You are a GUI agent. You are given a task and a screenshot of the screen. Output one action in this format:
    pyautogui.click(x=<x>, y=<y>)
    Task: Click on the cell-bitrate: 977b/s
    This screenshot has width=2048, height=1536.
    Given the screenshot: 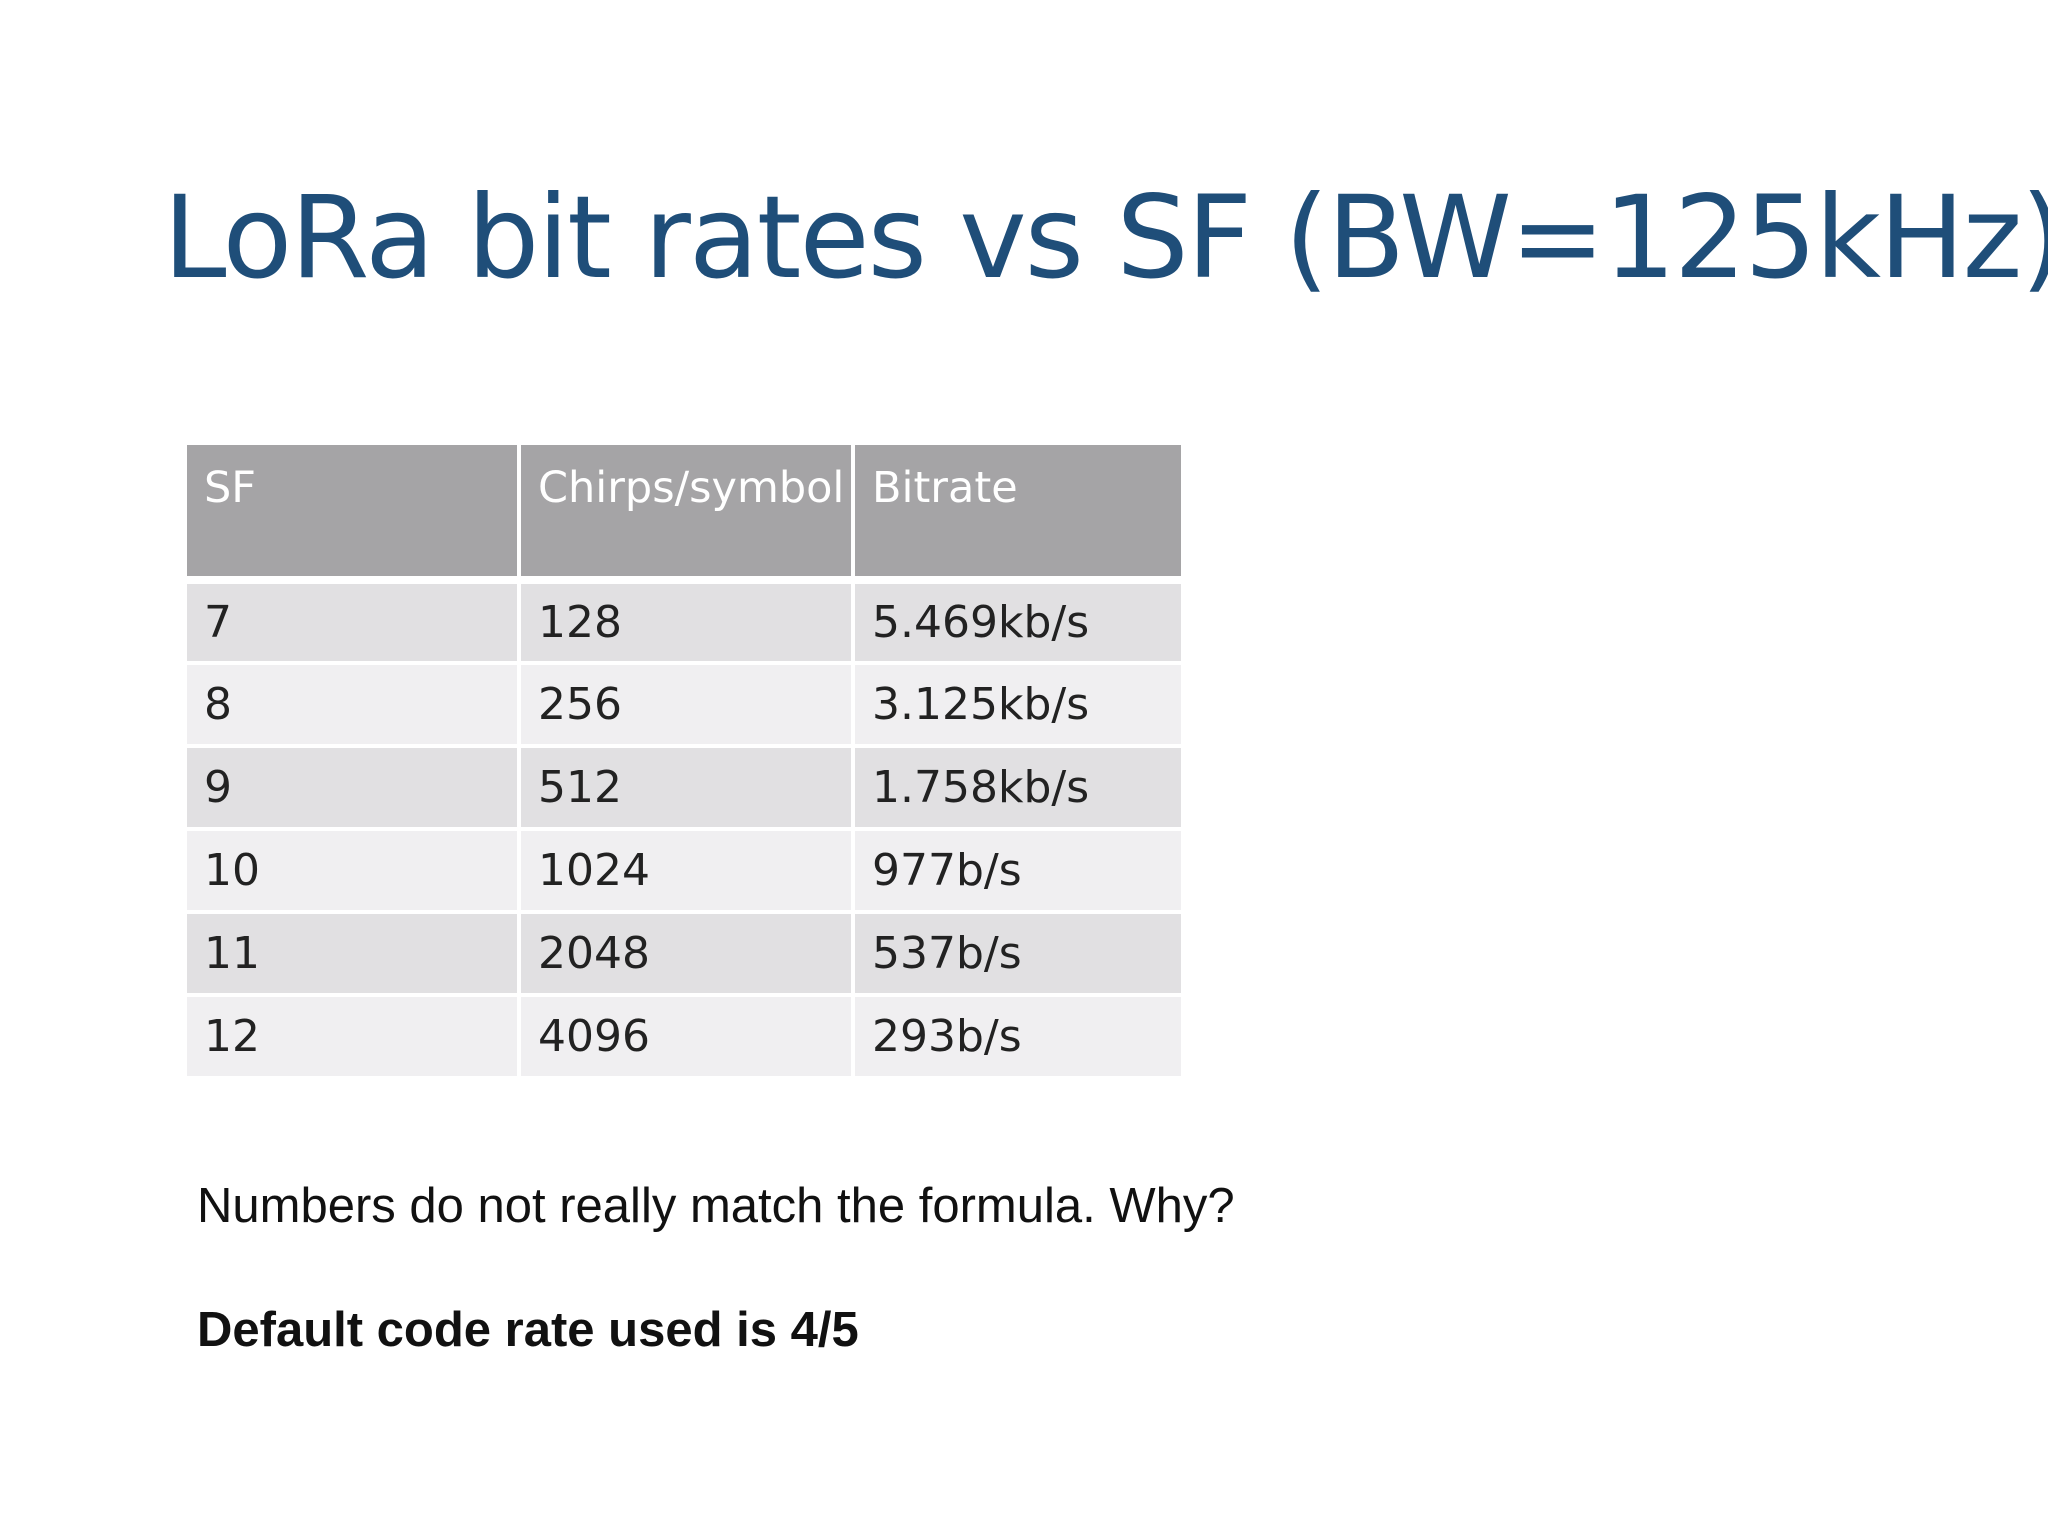 What is the action you would take?
    pyautogui.click(x=1018, y=870)
    